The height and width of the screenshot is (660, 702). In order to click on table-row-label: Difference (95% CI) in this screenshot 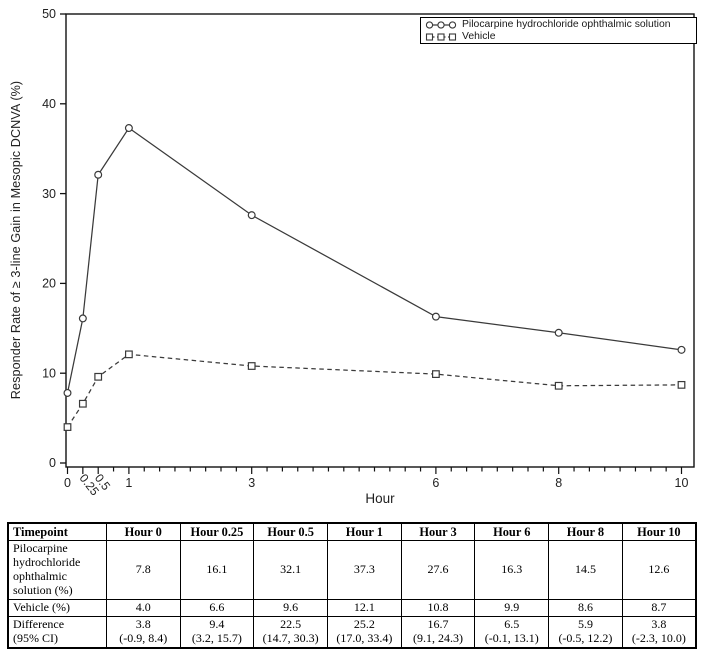, I will do `click(57, 632)`.